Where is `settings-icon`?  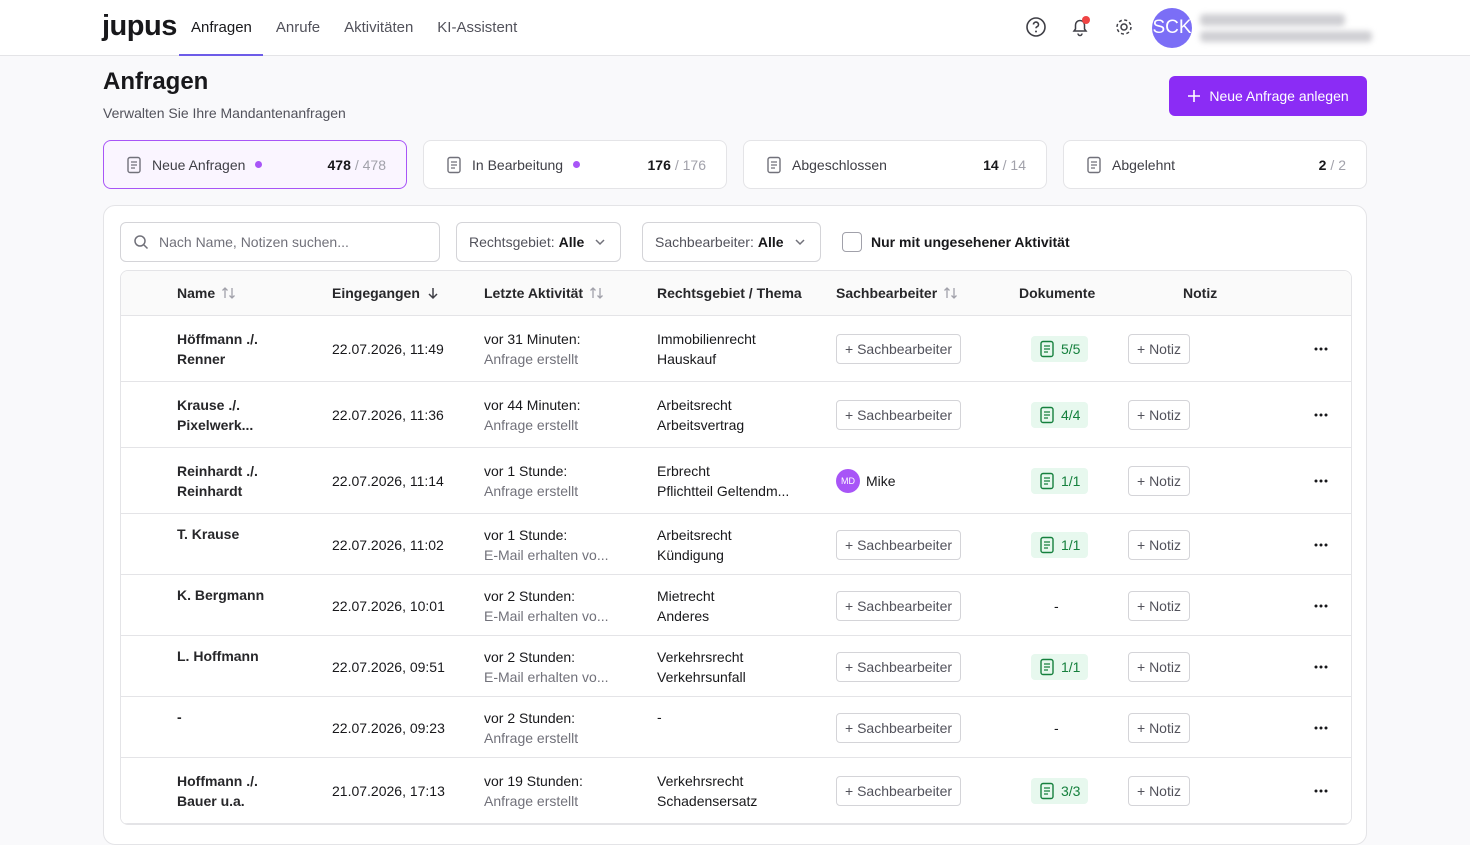
settings-icon is located at coordinates (1124, 27).